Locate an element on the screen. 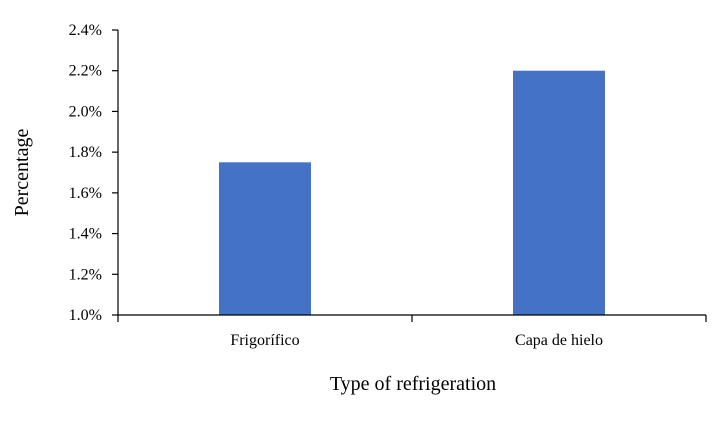 The image size is (728, 422). y-tick-label: 2.2% is located at coordinates (85, 71).